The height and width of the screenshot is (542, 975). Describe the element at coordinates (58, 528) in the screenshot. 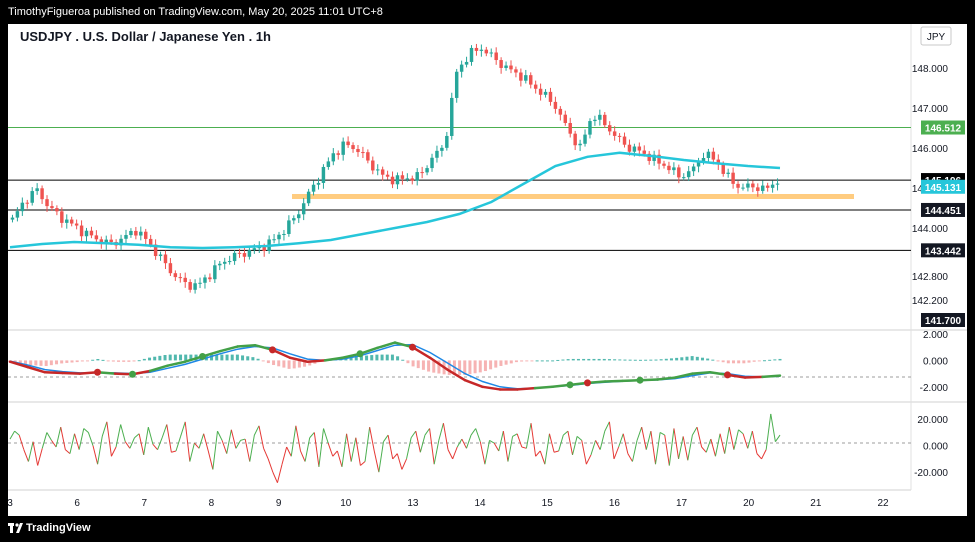

I see `brand-name: TradingView` at that location.